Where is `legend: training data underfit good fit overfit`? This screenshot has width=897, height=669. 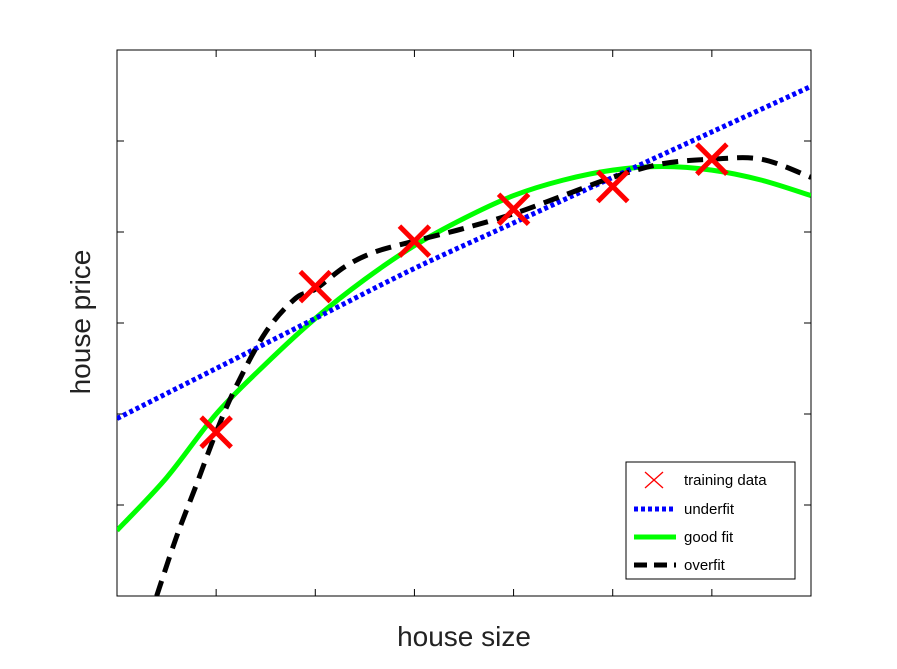 legend: training data underfit good fit overfit is located at coordinates (710, 520).